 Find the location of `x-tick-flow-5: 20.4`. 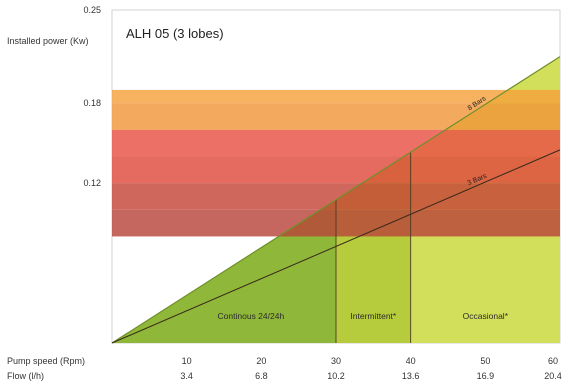

x-tick-flow-5: 20.4 is located at coordinates (553, 376).